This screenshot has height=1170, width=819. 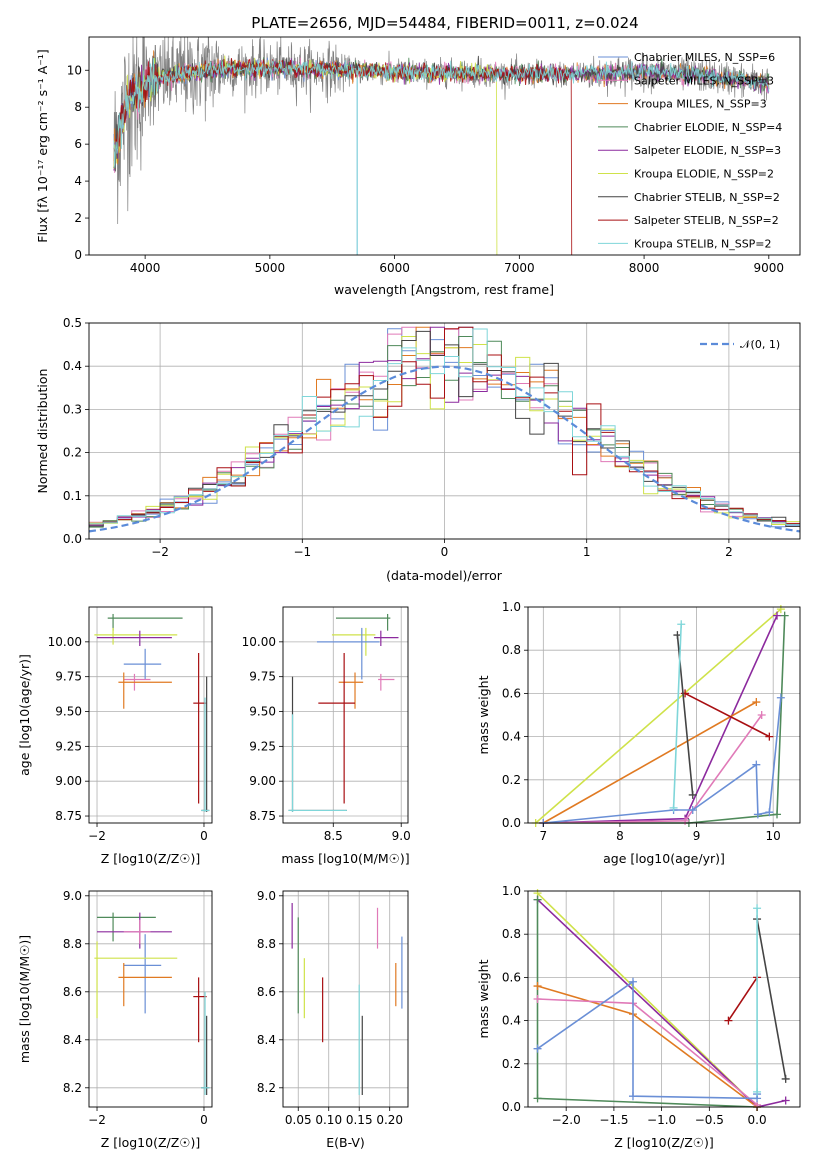 What do you see at coordinates (708, 127) in the screenshot?
I see `spectrum-legend-label: Chabrier ELODIE, N_SSP=4` at bounding box center [708, 127].